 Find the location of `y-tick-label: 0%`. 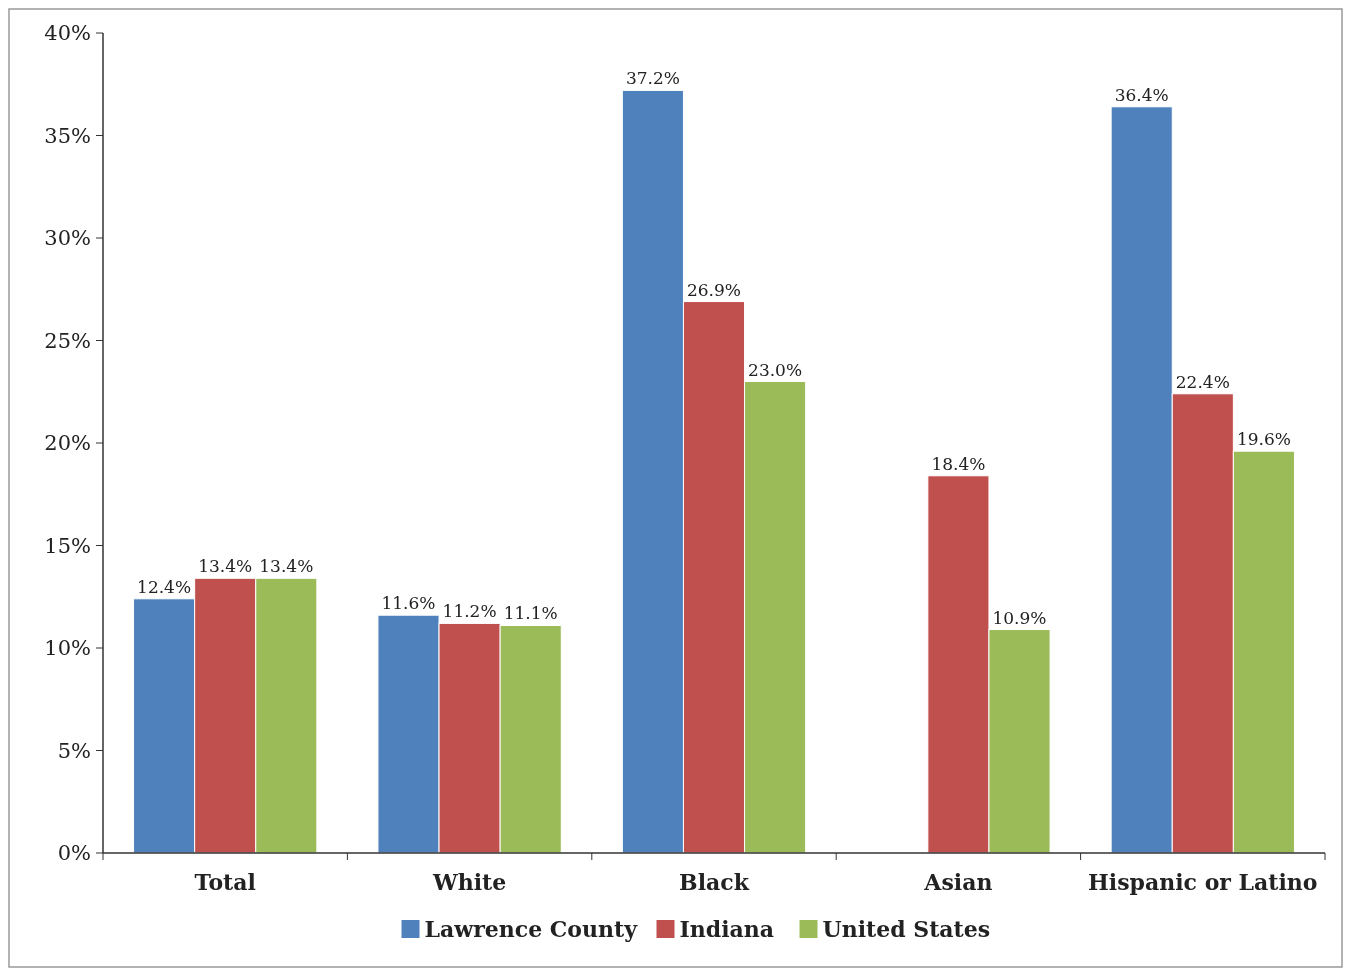

y-tick-label: 0% is located at coordinates (74, 853).